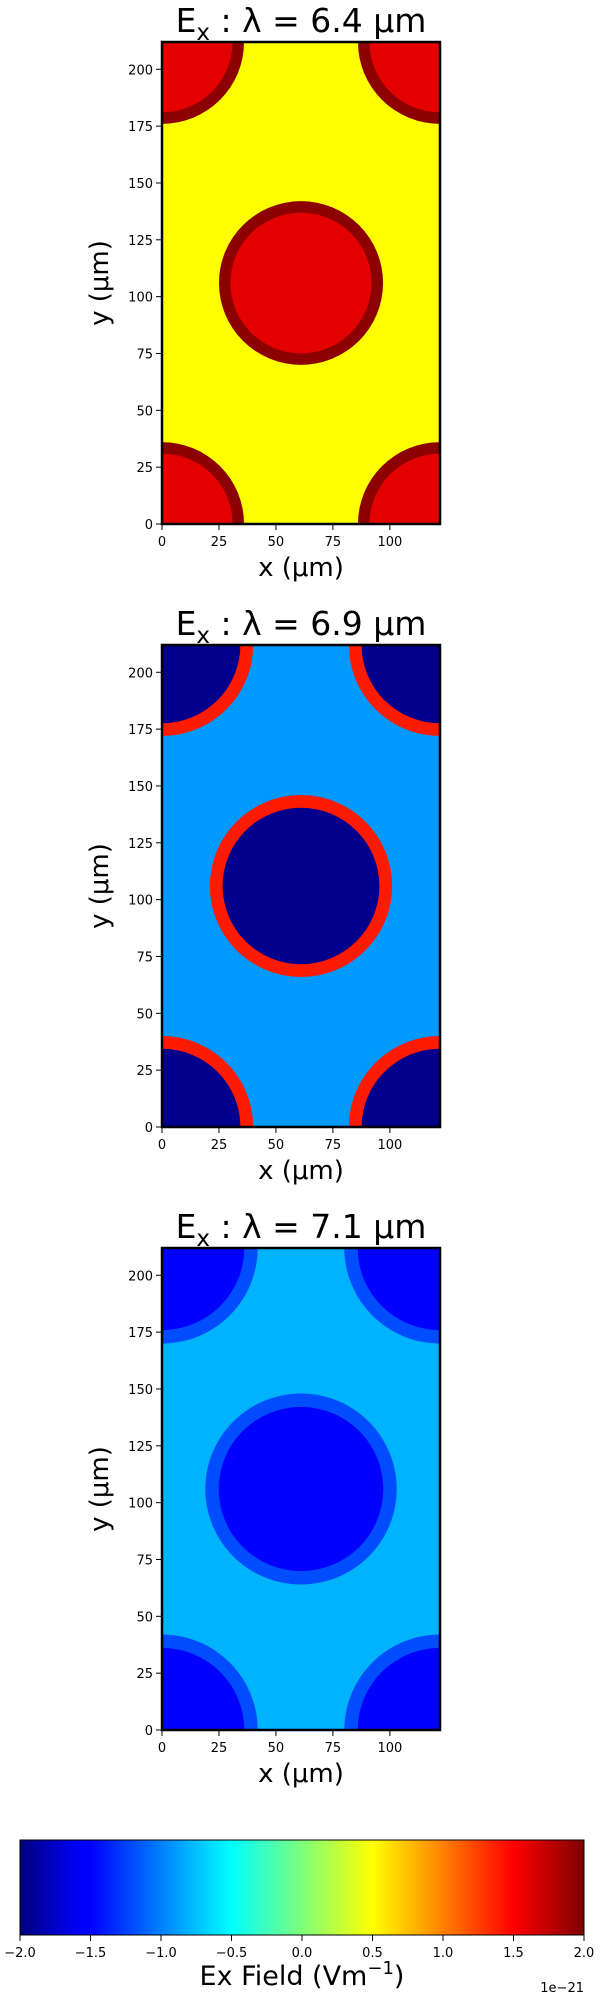 This screenshot has width=600, height=2000. What do you see at coordinates (443, 1953) in the screenshot?
I see `colorbar-tick-label: 1.0` at bounding box center [443, 1953].